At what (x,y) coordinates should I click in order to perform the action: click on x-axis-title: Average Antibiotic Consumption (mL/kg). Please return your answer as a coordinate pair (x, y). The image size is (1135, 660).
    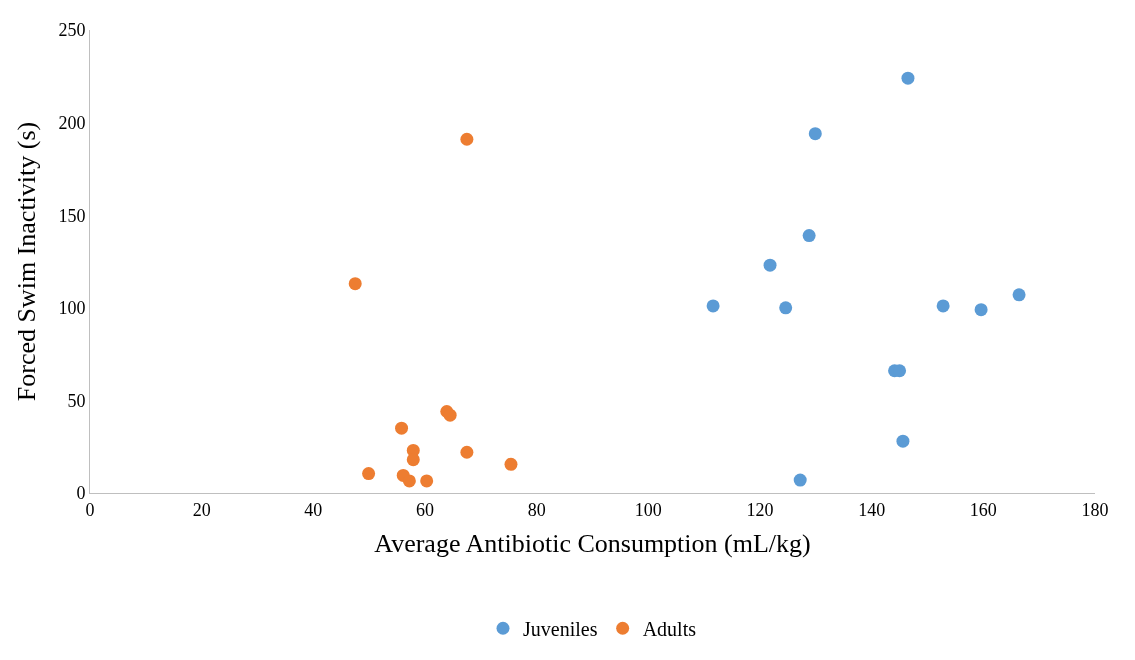
    Looking at the image, I should click on (592, 544).